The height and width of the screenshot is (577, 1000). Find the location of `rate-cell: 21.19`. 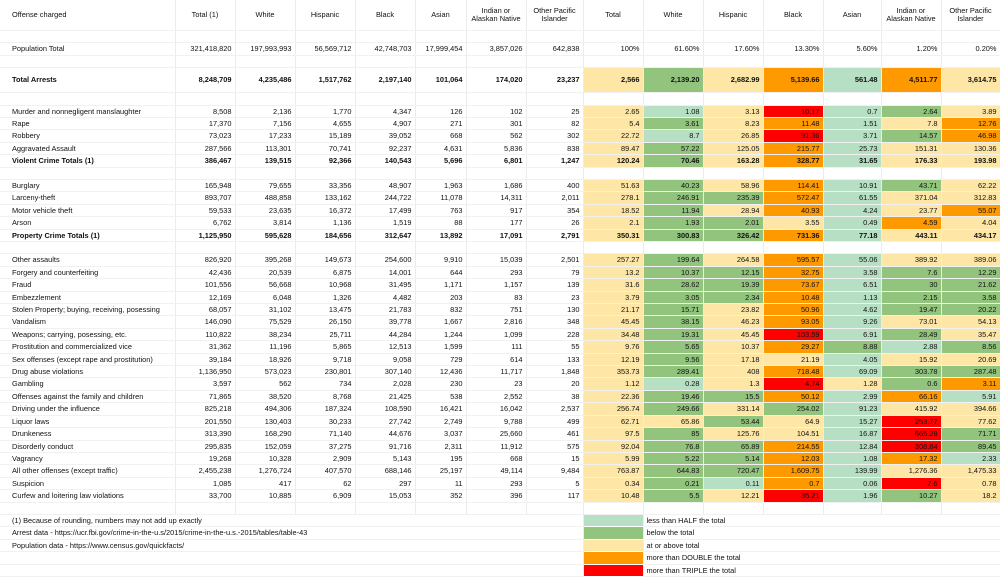

rate-cell: 21.19 is located at coordinates (793, 360).